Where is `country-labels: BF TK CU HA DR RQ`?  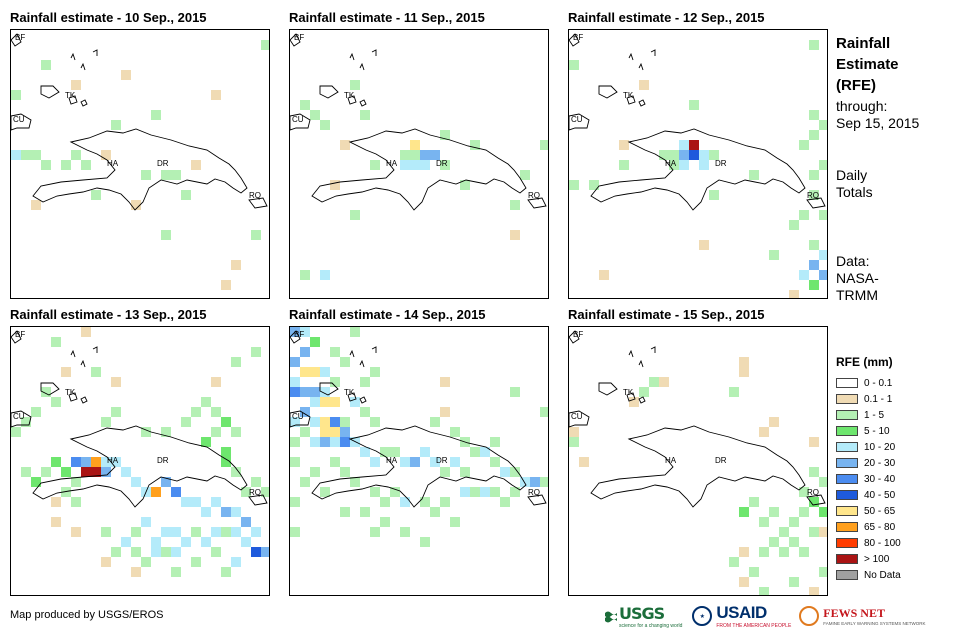 country-labels: BF TK CU HA DR RQ is located at coordinates (416, 413).